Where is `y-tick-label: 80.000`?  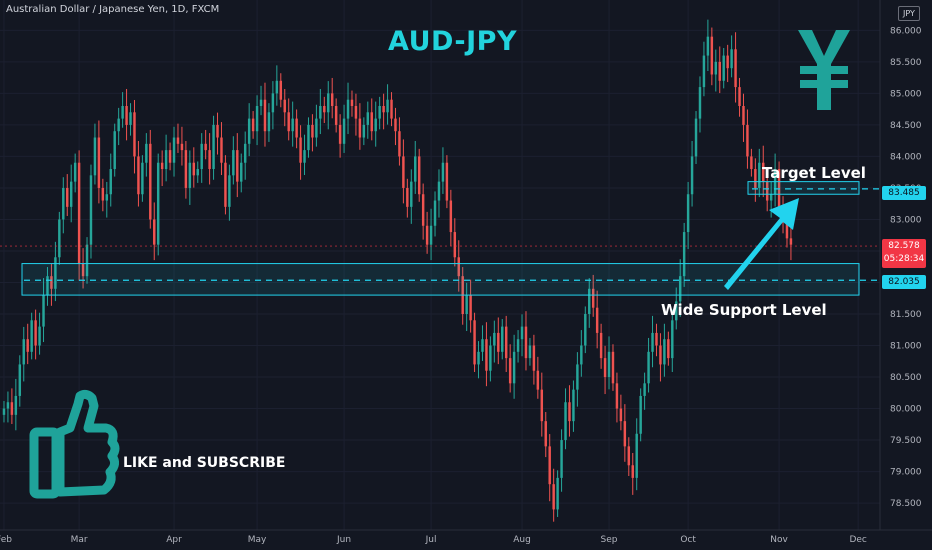 y-tick-label: 80.000 is located at coordinates (906, 410).